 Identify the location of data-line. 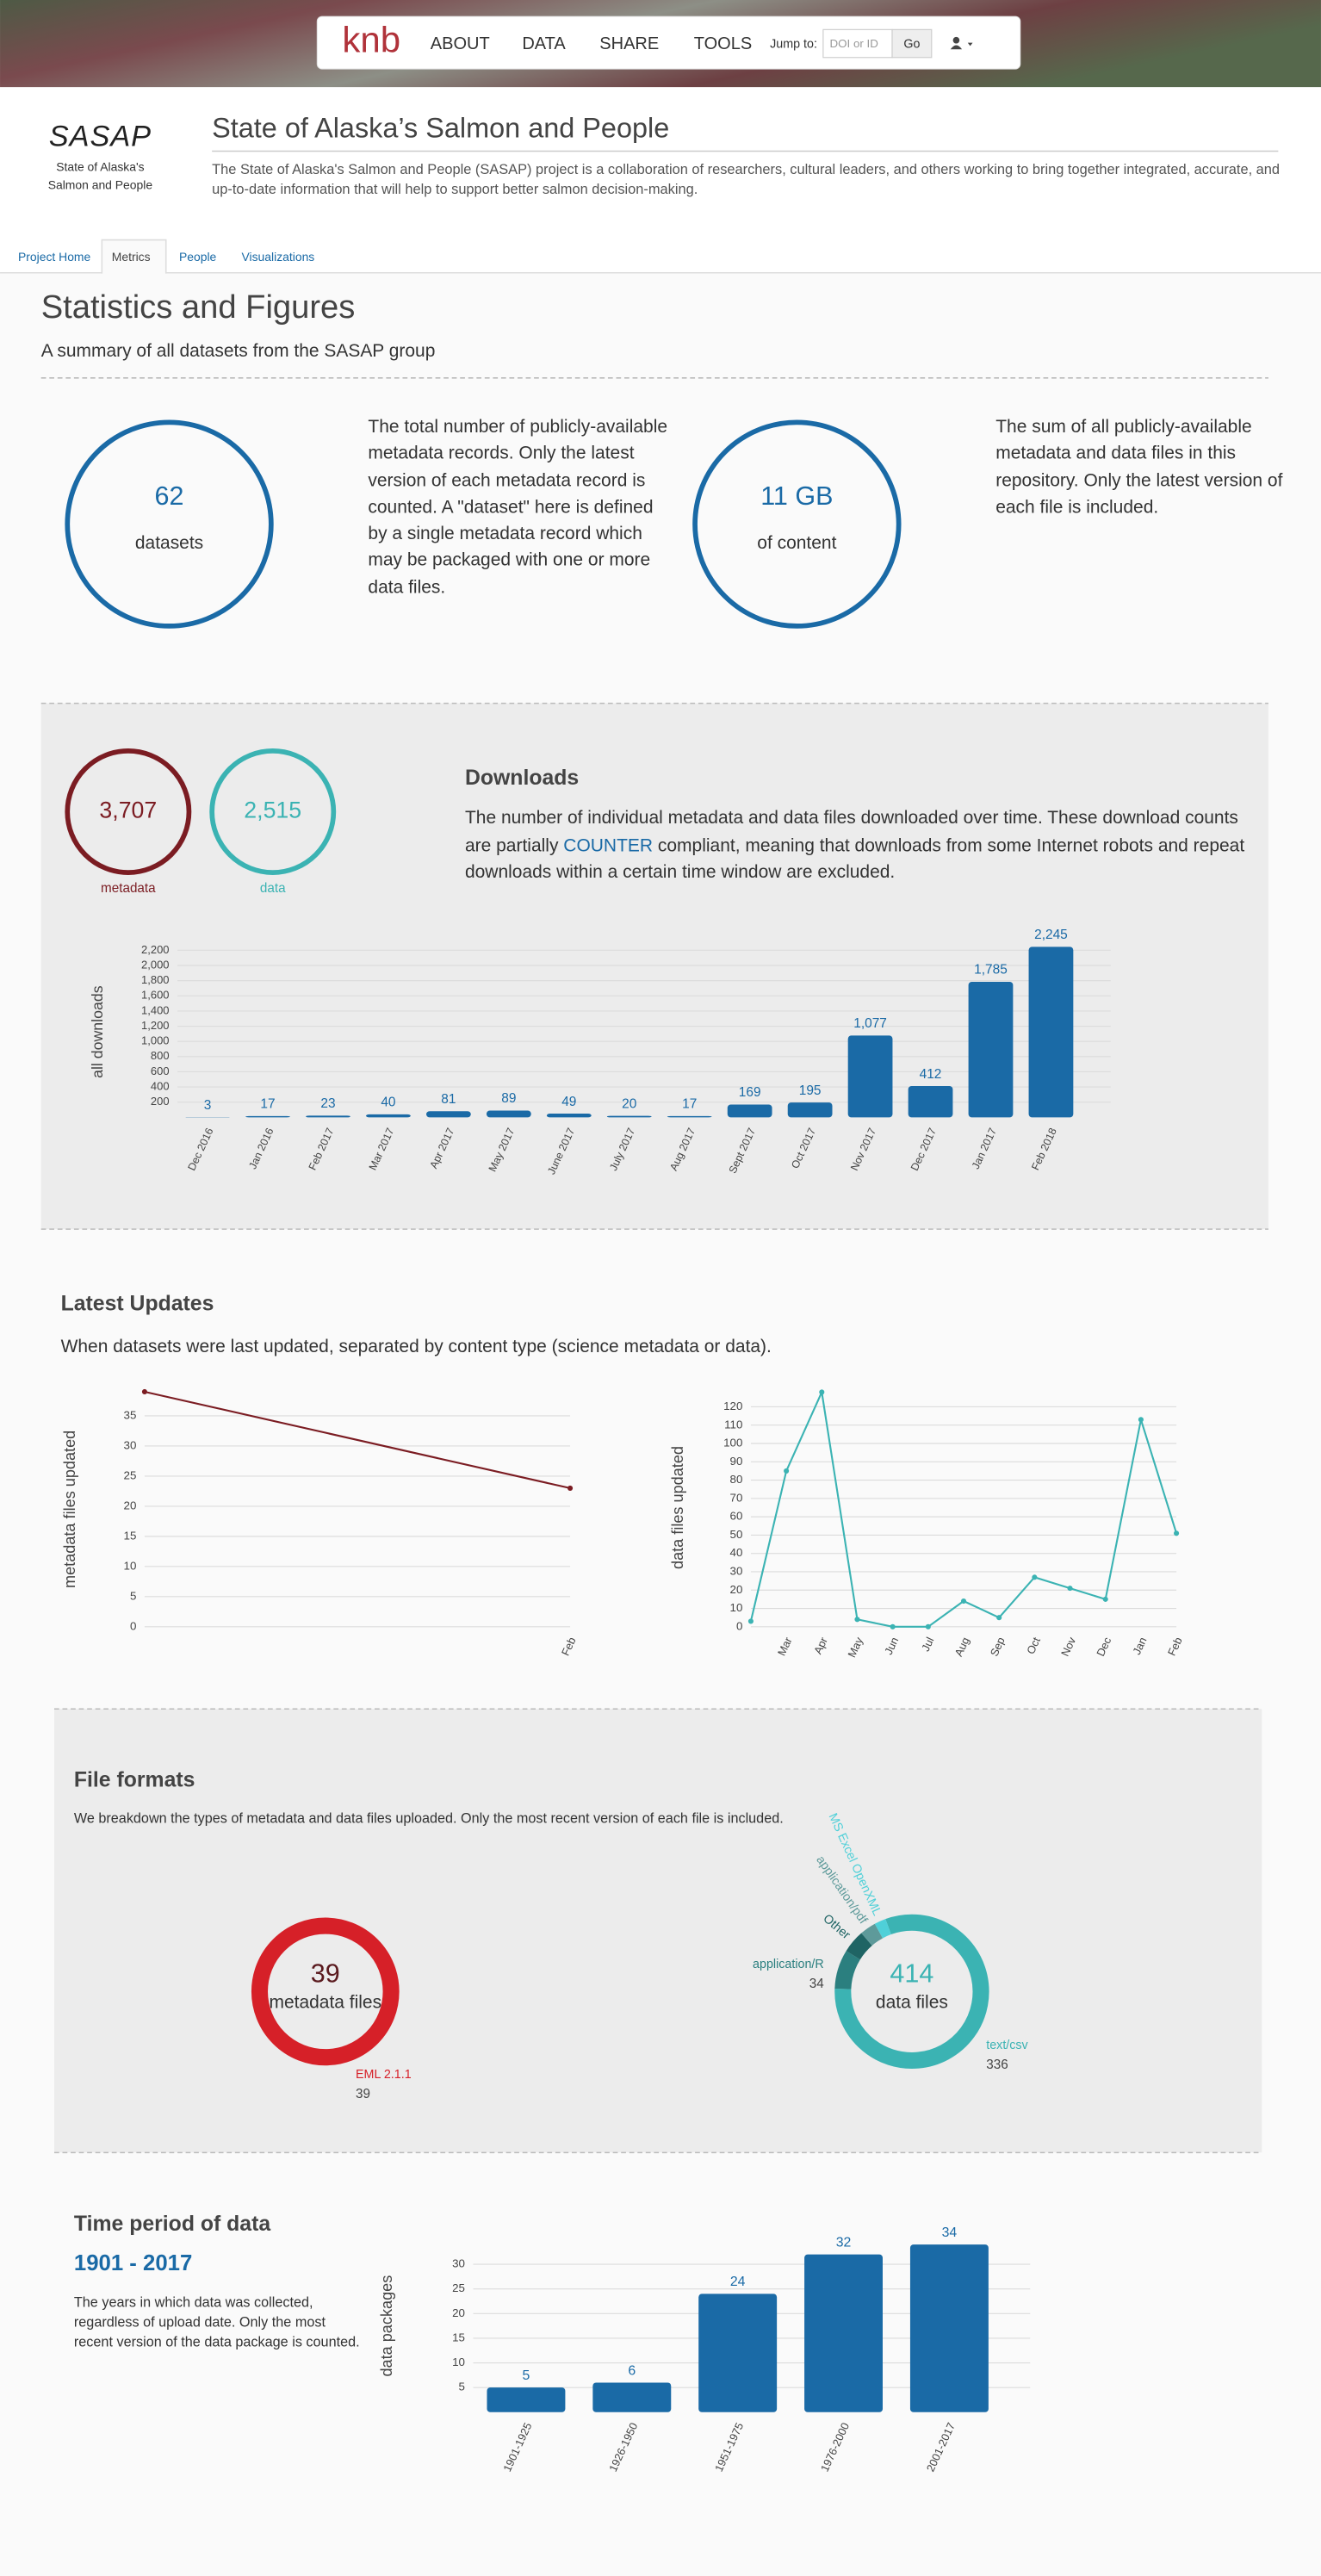
(963, 1508).